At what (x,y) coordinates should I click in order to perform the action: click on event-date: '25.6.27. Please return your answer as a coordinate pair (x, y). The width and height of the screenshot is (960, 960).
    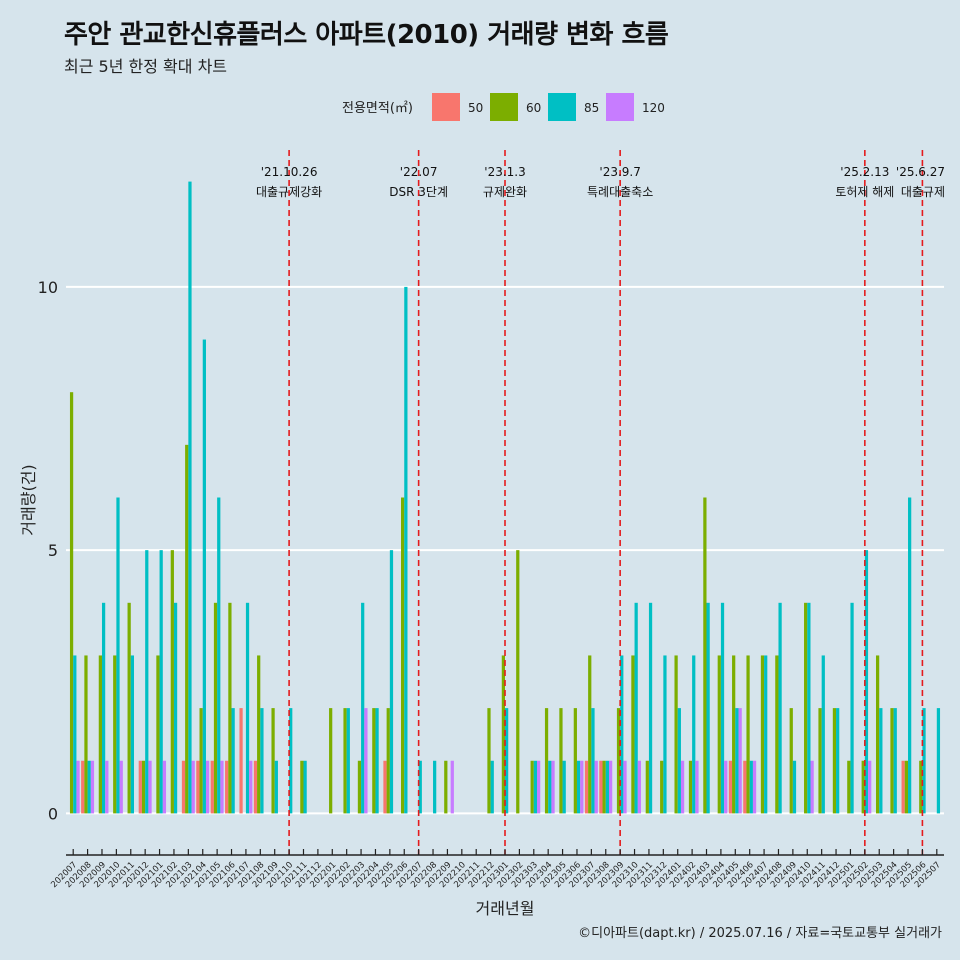
    Looking at the image, I should click on (920, 172).